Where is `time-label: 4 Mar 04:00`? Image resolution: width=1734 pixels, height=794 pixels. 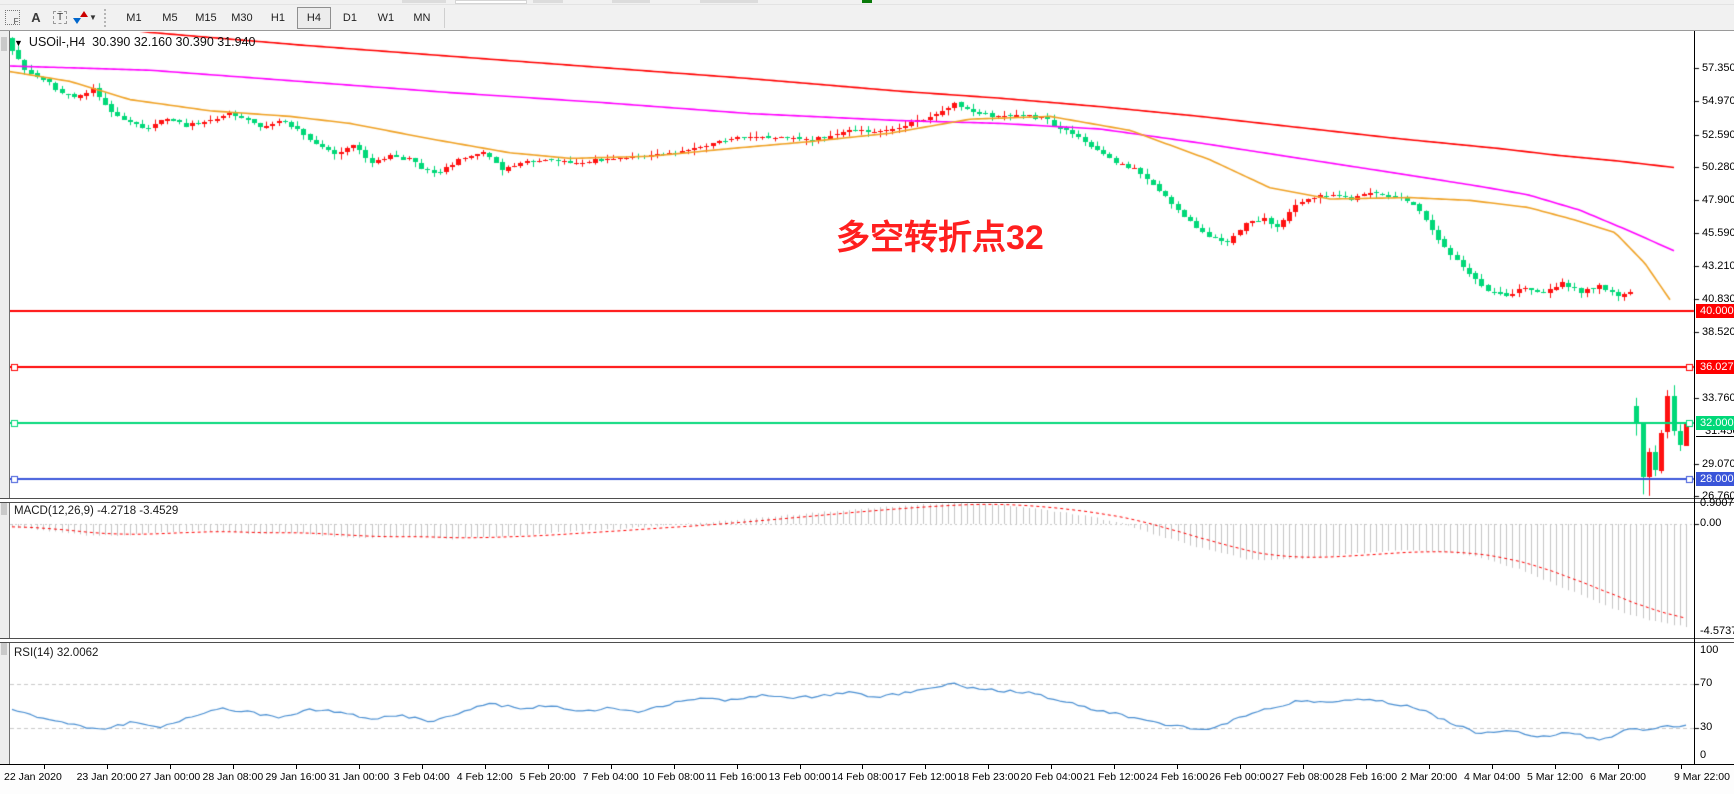
time-label: 4 Mar 04:00 is located at coordinates (1492, 777).